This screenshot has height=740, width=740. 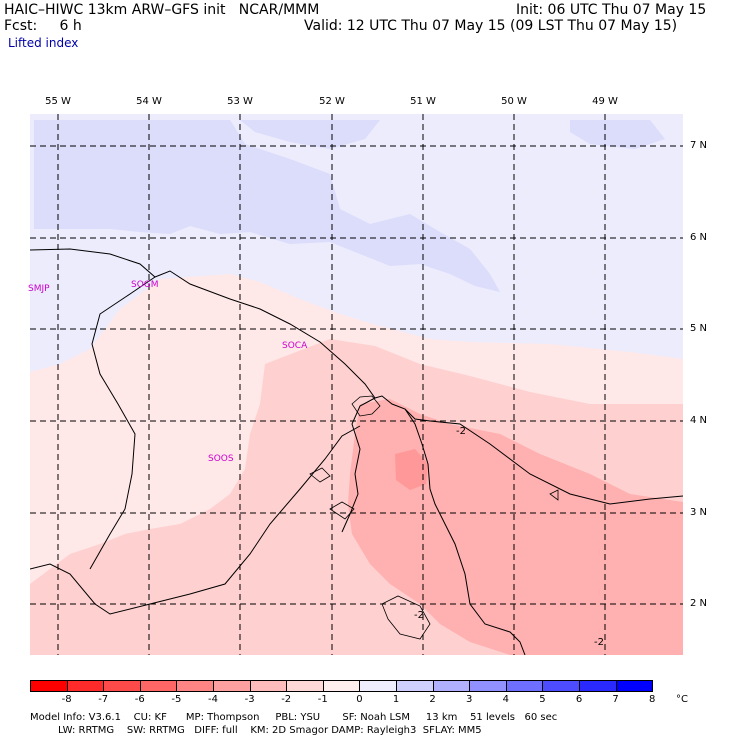 What do you see at coordinates (699, 237) in the screenshot?
I see `lat-label-6n: 6 N` at bounding box center [699, 237].